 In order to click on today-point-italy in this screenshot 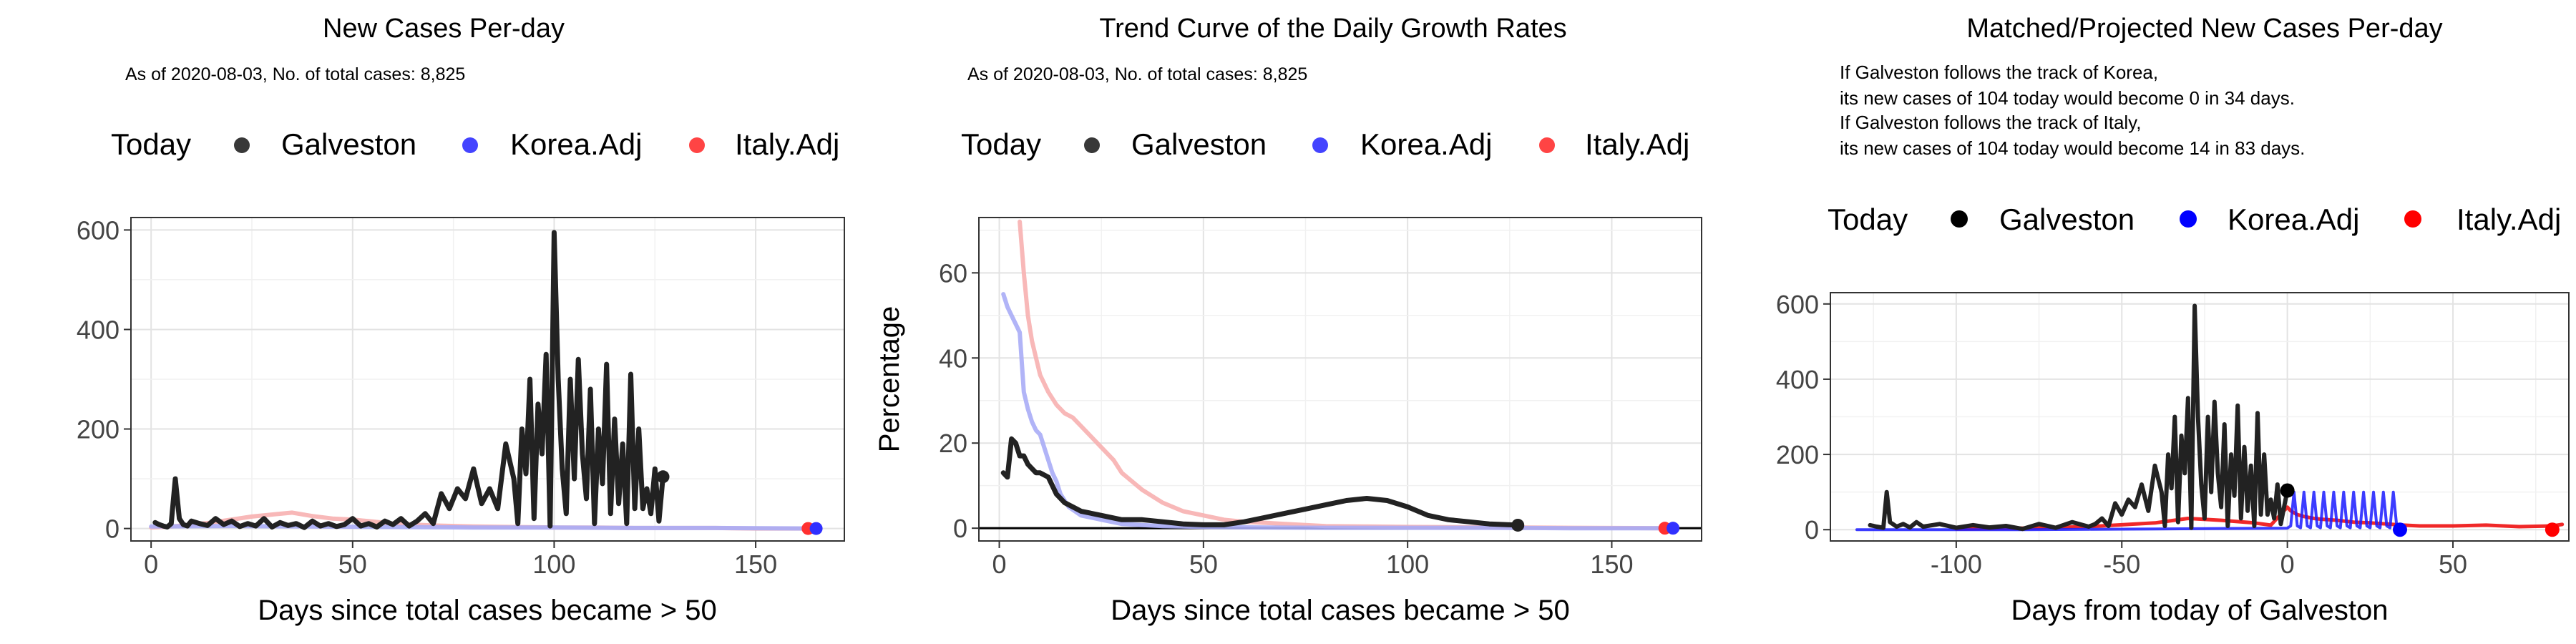, I will do `click(2552, 529)`.